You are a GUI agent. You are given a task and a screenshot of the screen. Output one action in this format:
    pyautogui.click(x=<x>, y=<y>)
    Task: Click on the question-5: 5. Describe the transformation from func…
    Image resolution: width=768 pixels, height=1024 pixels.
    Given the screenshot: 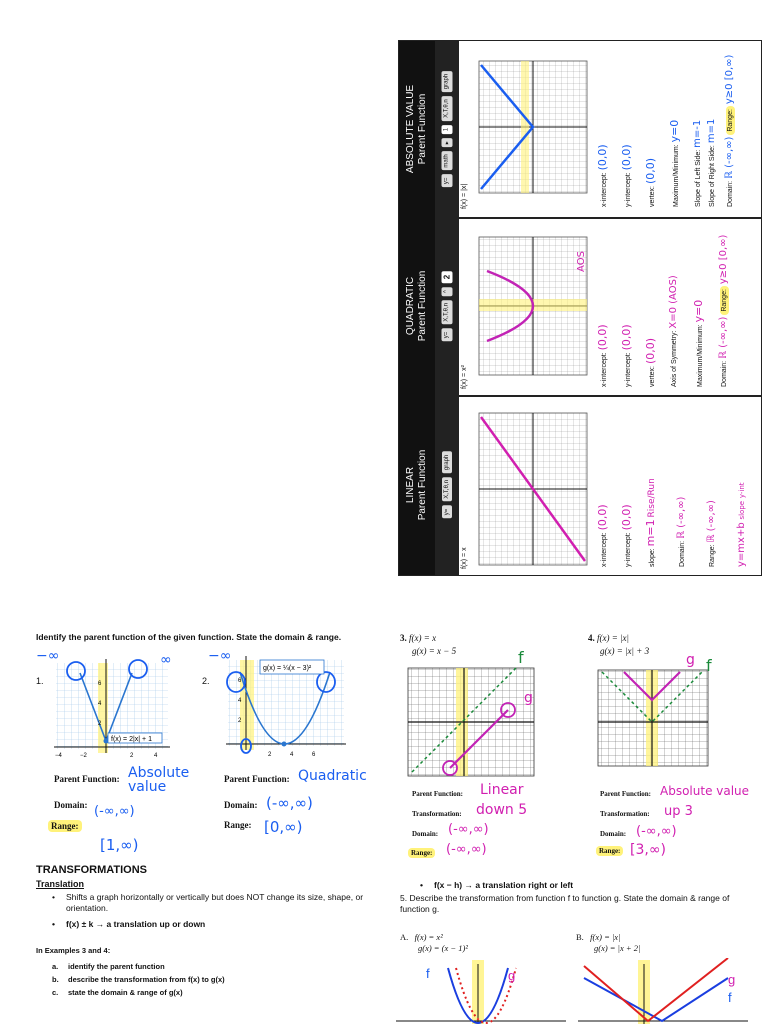 What is the action you would take?
    pyautogui.click(x=565, y=903)
    